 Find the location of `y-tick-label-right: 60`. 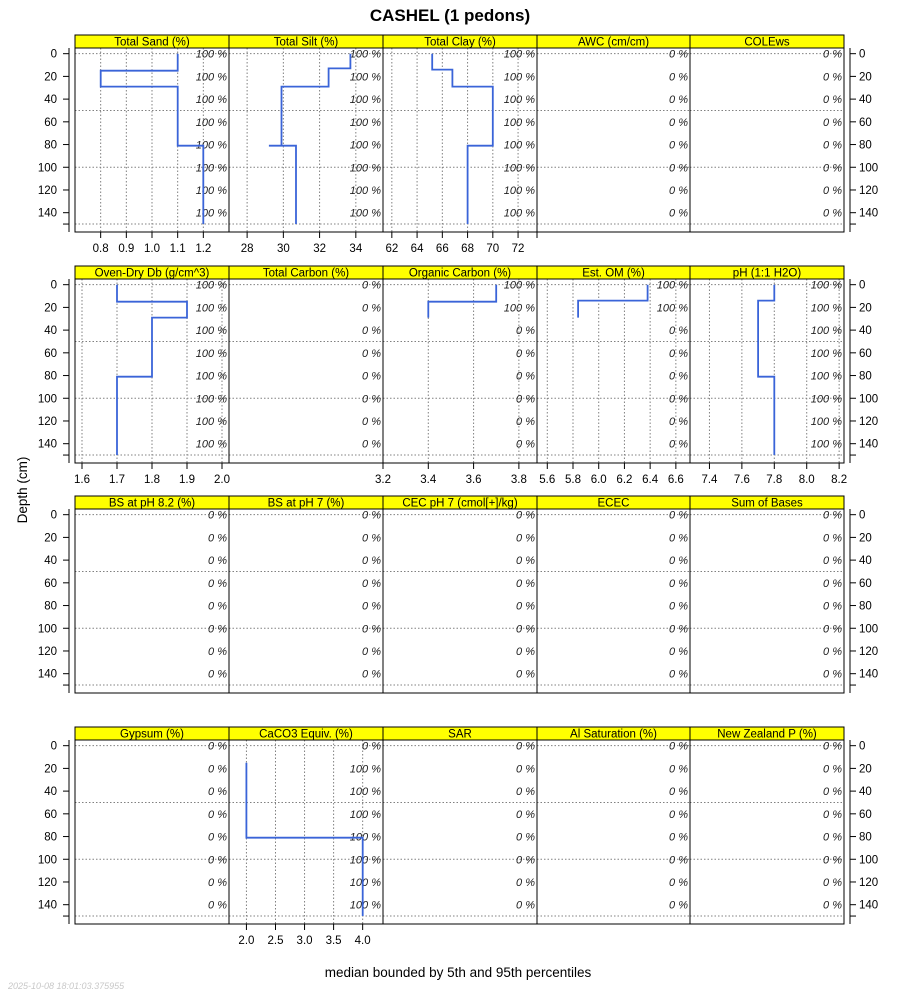

y-tick-label-right: 60 is located at coordinates (865, 584).